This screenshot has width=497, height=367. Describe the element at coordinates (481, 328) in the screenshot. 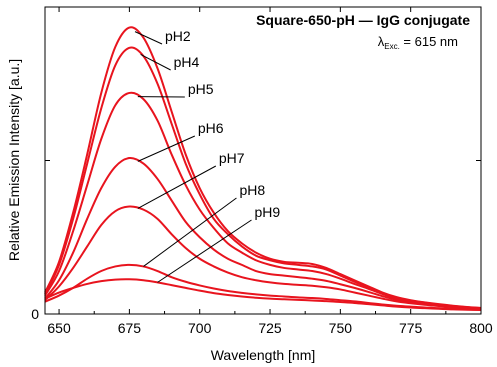

I see `x-tick-label-800: 800` at that location.